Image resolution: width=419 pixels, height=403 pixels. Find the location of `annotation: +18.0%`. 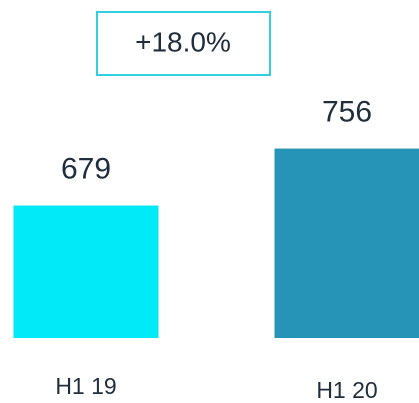

annotation: +18.0% is located at coordinates (183, 41).